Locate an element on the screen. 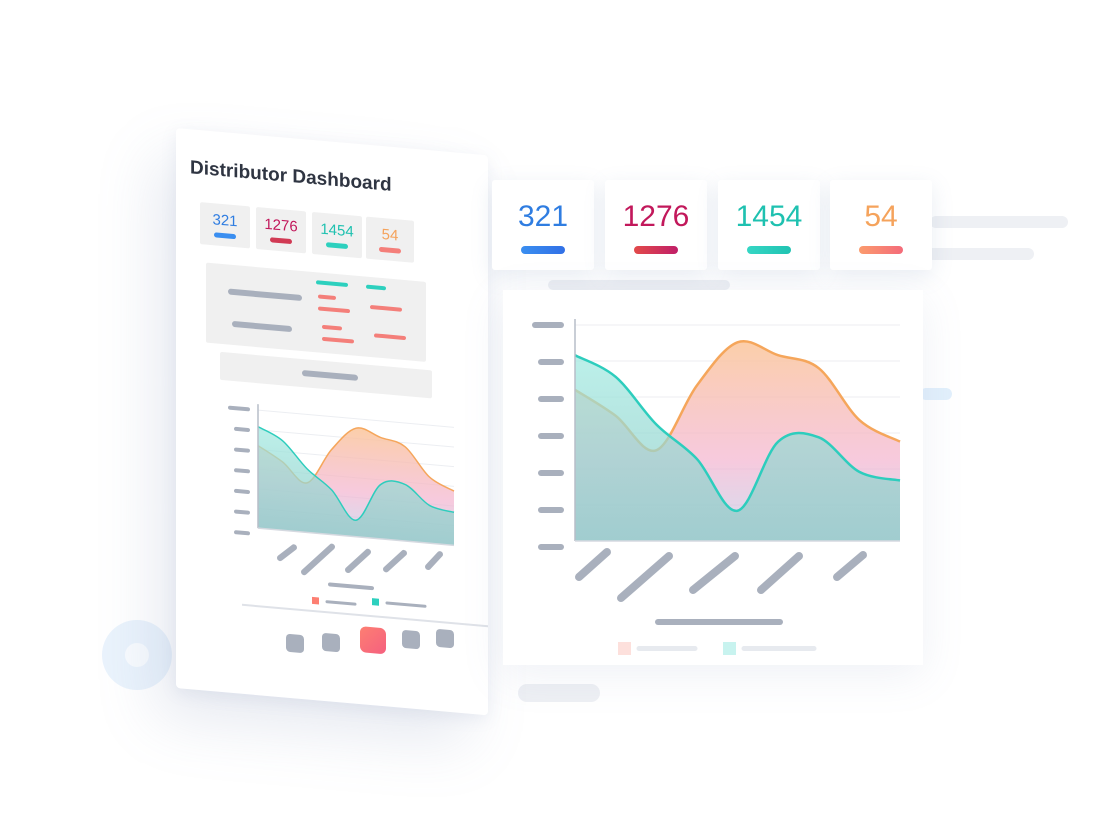  gridline is located at coordinates (356, 418).